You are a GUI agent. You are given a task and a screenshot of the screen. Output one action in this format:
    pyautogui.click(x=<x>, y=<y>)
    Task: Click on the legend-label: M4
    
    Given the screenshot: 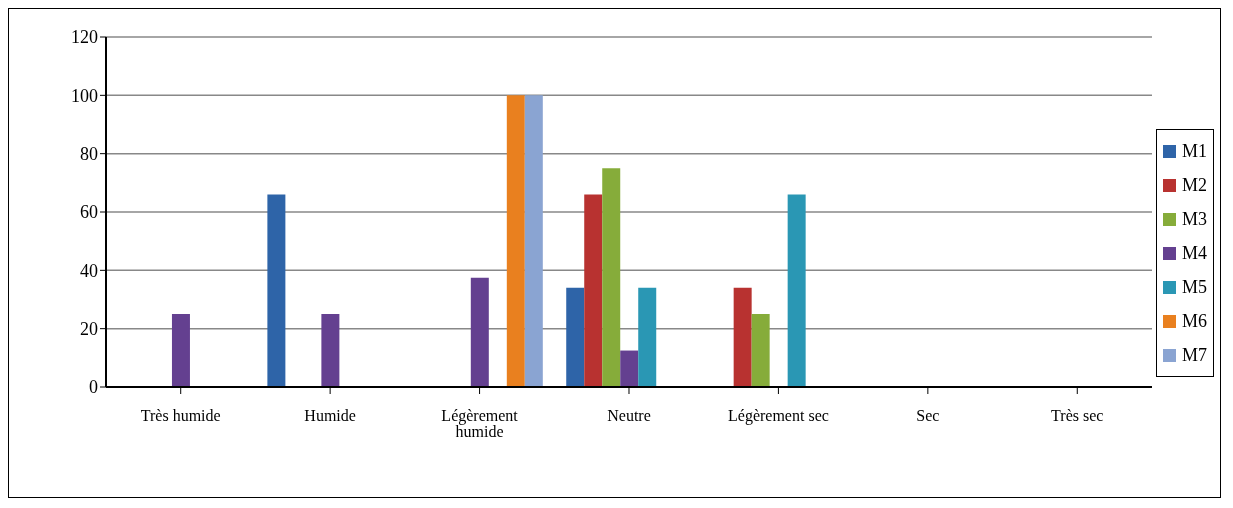 What is the action you would take?
    pyautogui.click(x=1194, y=253)
    